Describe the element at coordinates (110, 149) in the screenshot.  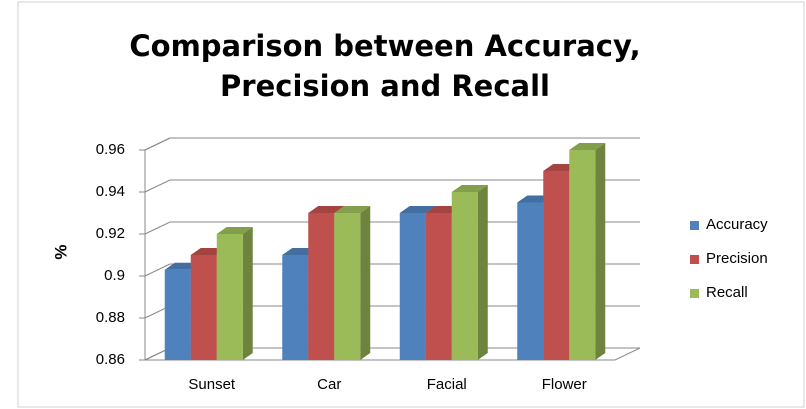
I see `y-tick-label: 0.96` at that location.